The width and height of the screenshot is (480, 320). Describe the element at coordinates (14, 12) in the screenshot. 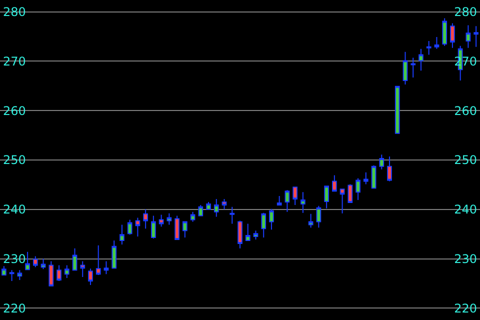

I see `y-tick-label: 280` at that location.